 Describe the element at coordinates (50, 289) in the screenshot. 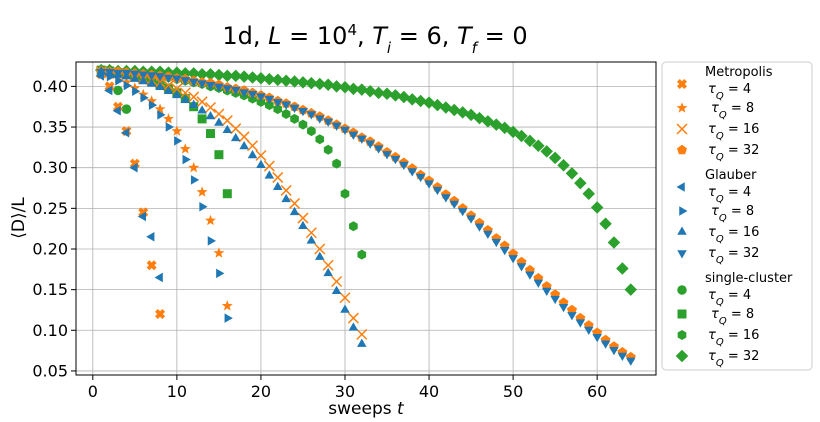

I see `y-tick-label: 0.15` at that location.